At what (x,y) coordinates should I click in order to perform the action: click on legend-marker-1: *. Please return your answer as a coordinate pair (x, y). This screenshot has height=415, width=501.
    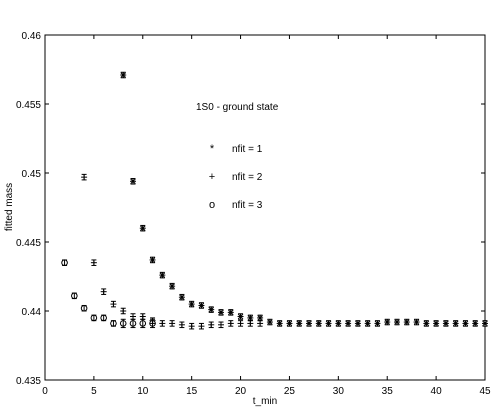
    Looking at the image, I should click on (212, 149).